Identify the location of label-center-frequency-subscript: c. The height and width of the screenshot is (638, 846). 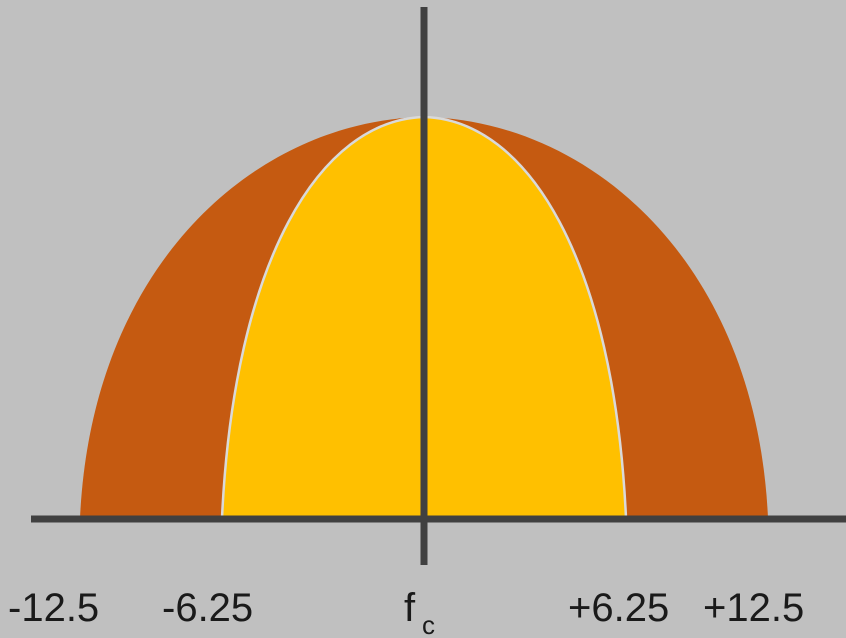
(428, 624).